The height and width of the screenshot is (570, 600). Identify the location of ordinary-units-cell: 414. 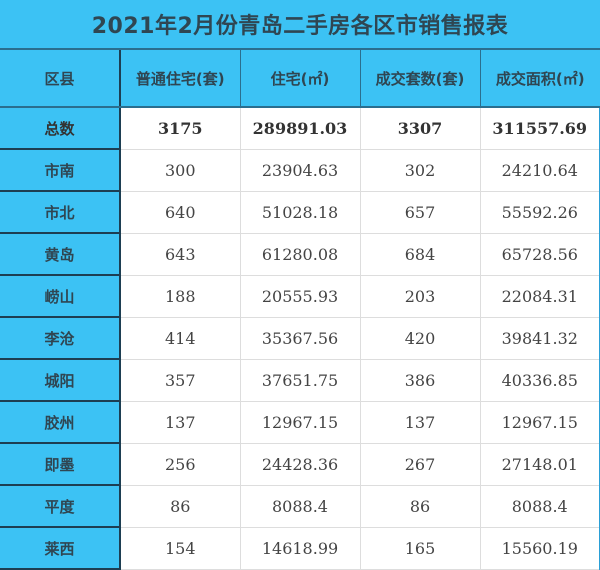
(180, 338).